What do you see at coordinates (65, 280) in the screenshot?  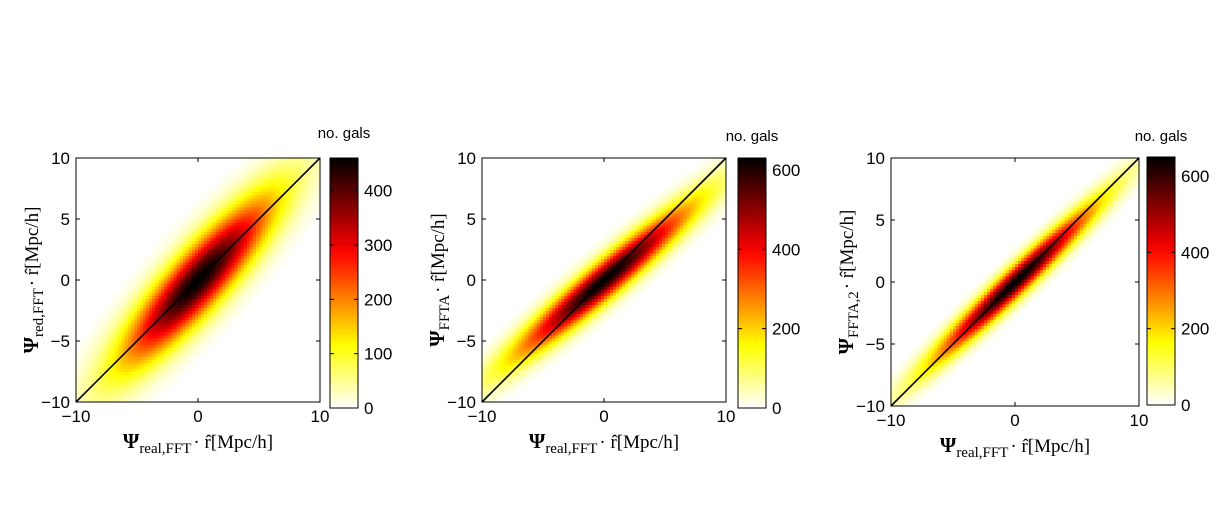 I see `y-tick-label: 0` at bounding box center [65, 280].